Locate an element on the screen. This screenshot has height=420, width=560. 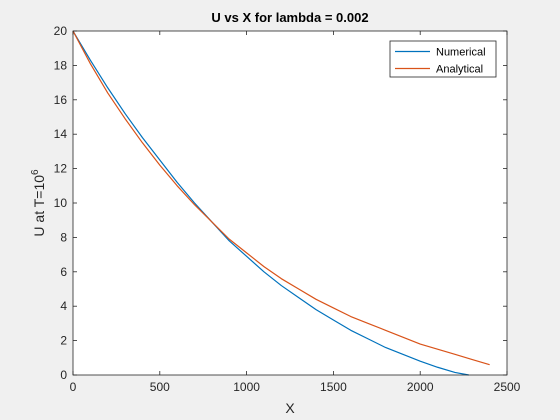
x-tick-label-500: 500 is located at coordinates (160, 387).